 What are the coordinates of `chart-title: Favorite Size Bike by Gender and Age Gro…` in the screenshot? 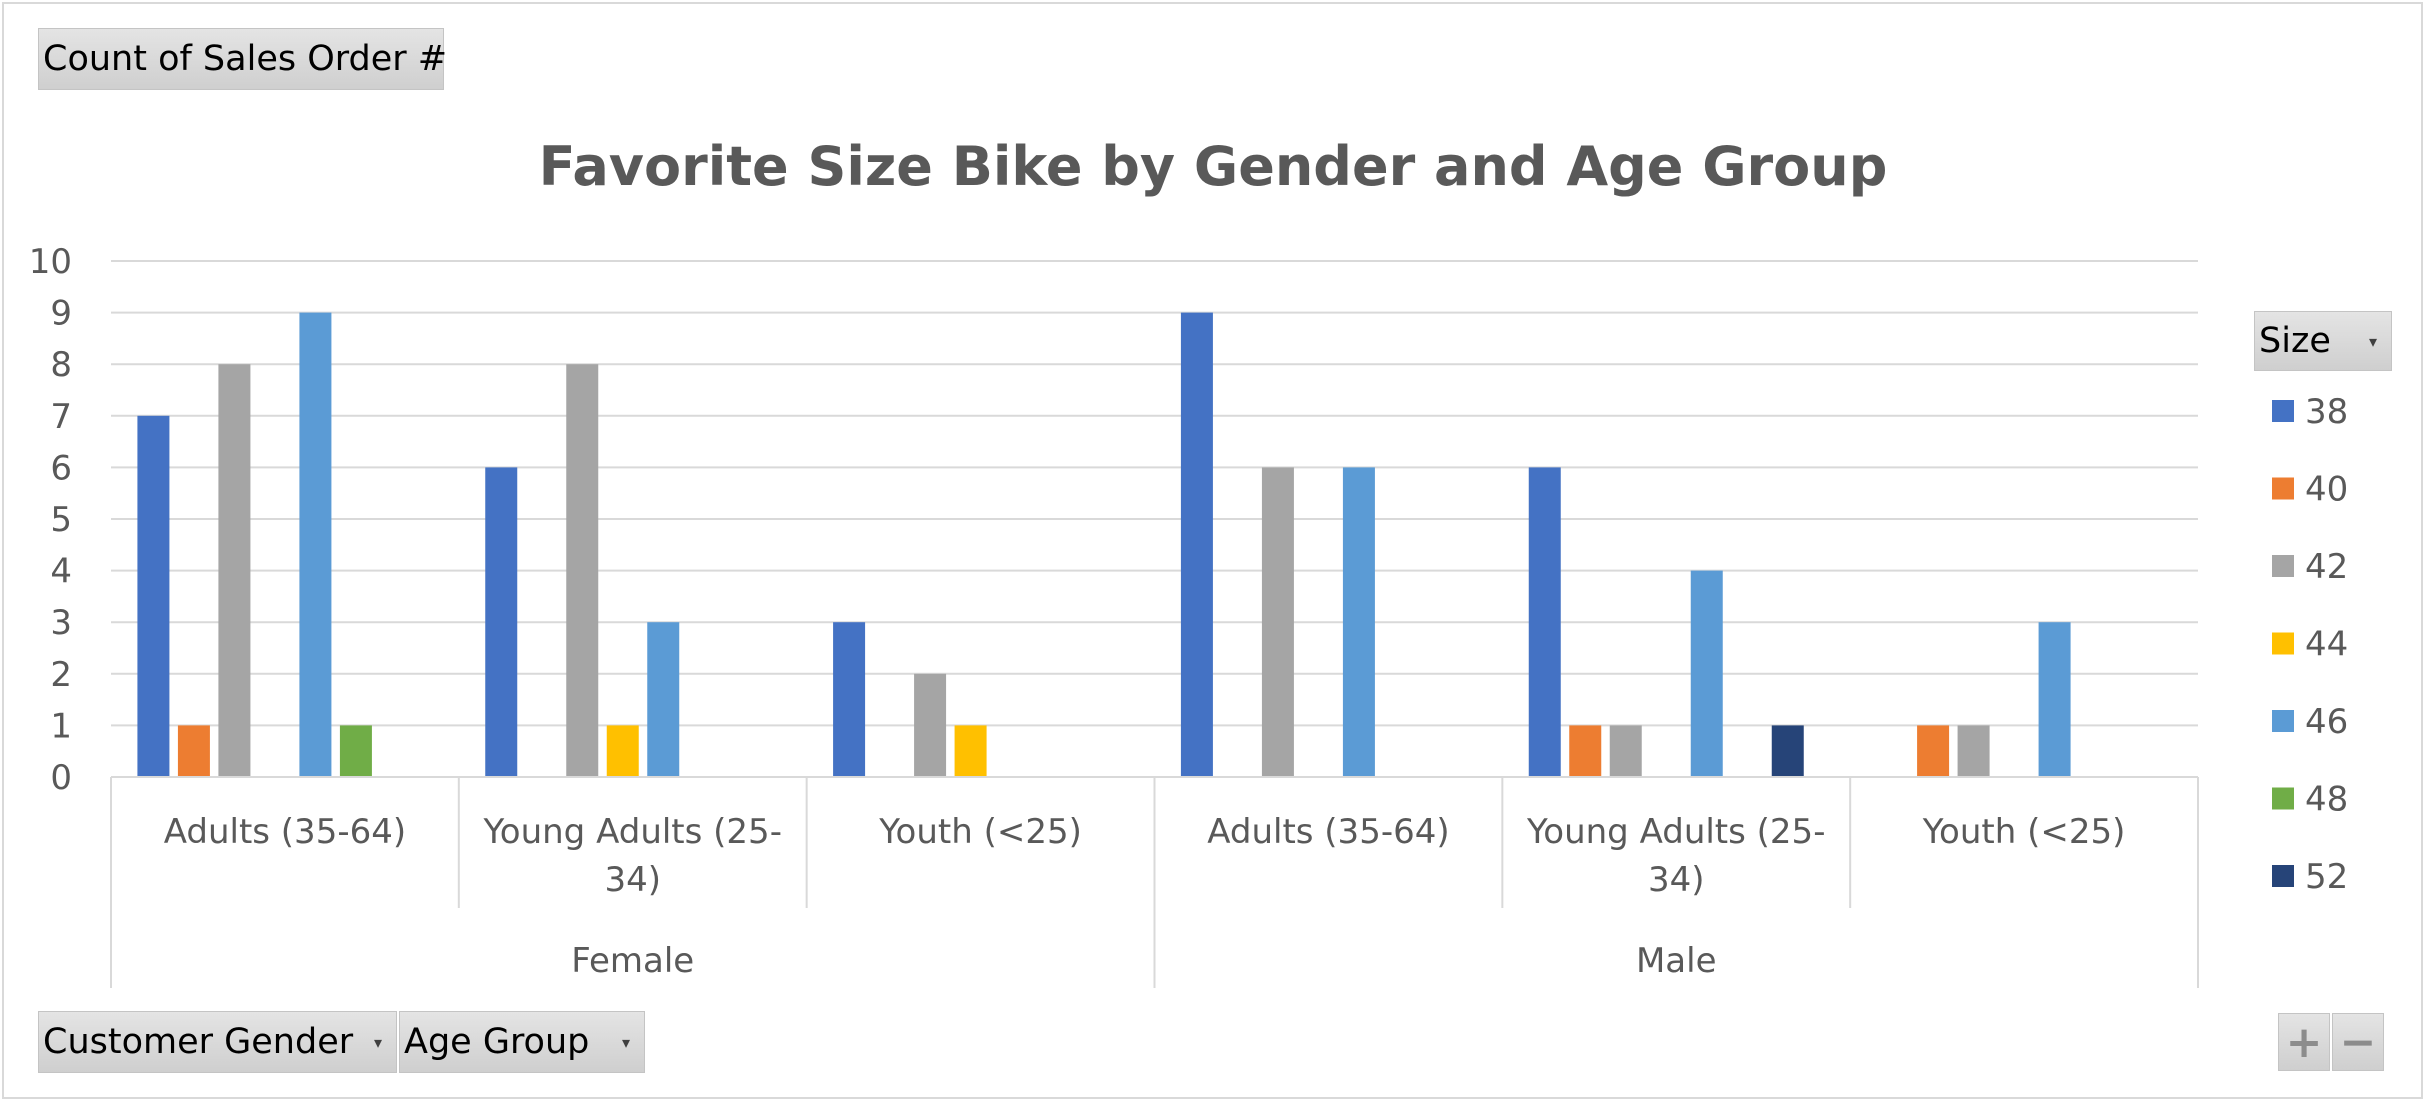 It's located at (1213, 166).